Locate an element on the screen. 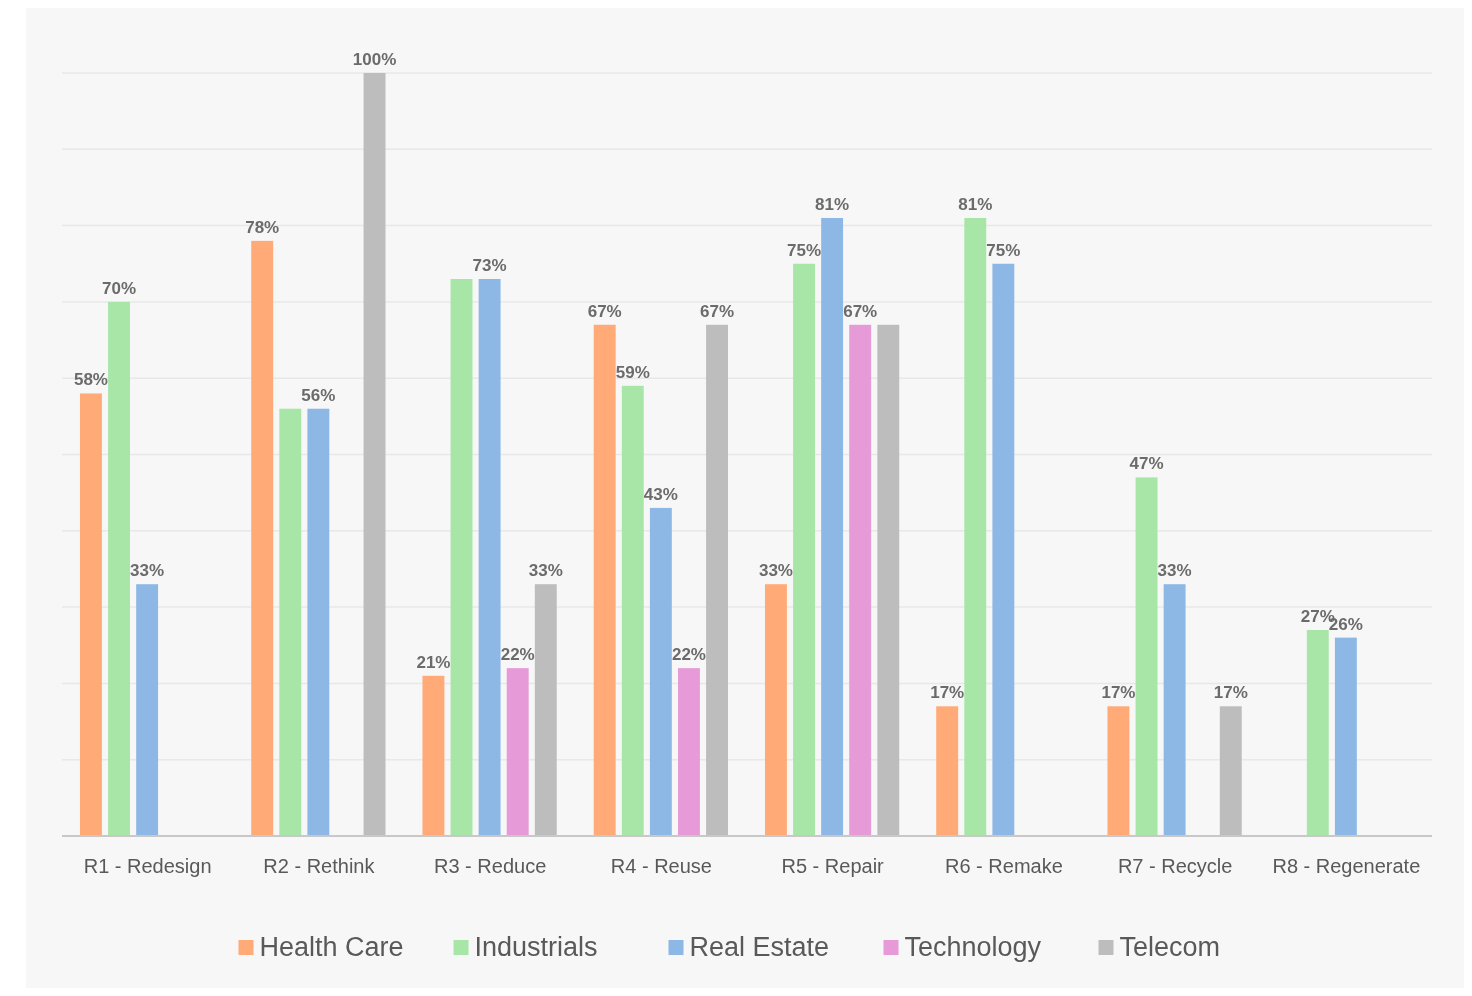 Image resolution: width=1472 pixels, height=996 pixels. data-label: 56% is located at coordinates (318, 395).